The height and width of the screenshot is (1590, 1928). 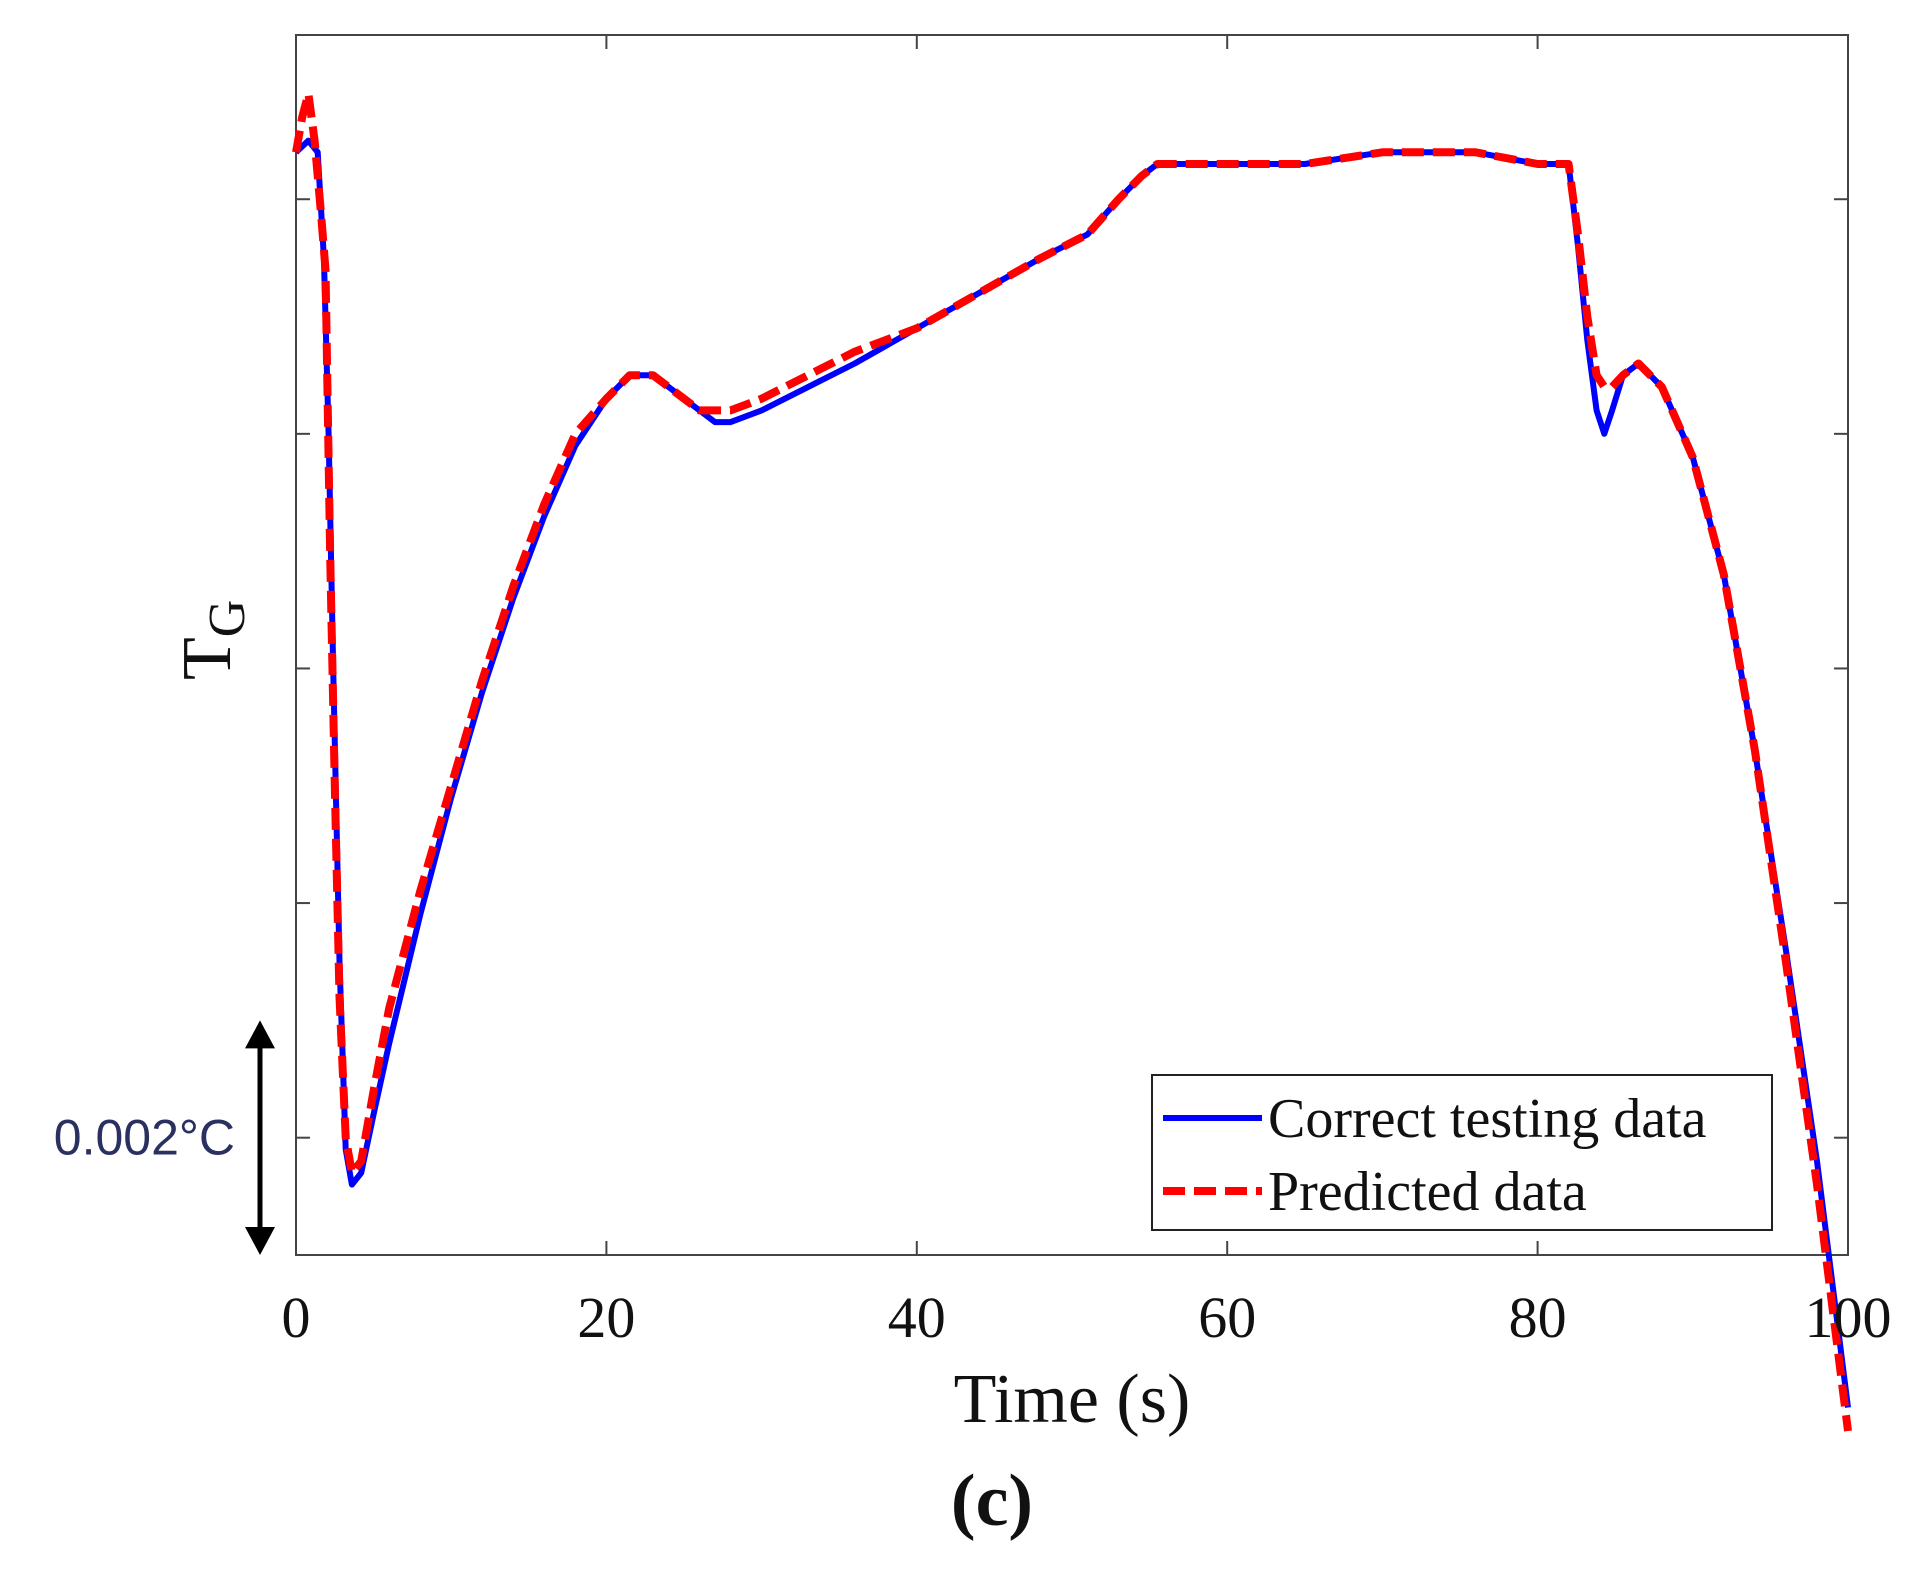 I want to click on x-tick-label-0: 0, so click(x=296, y=1317).